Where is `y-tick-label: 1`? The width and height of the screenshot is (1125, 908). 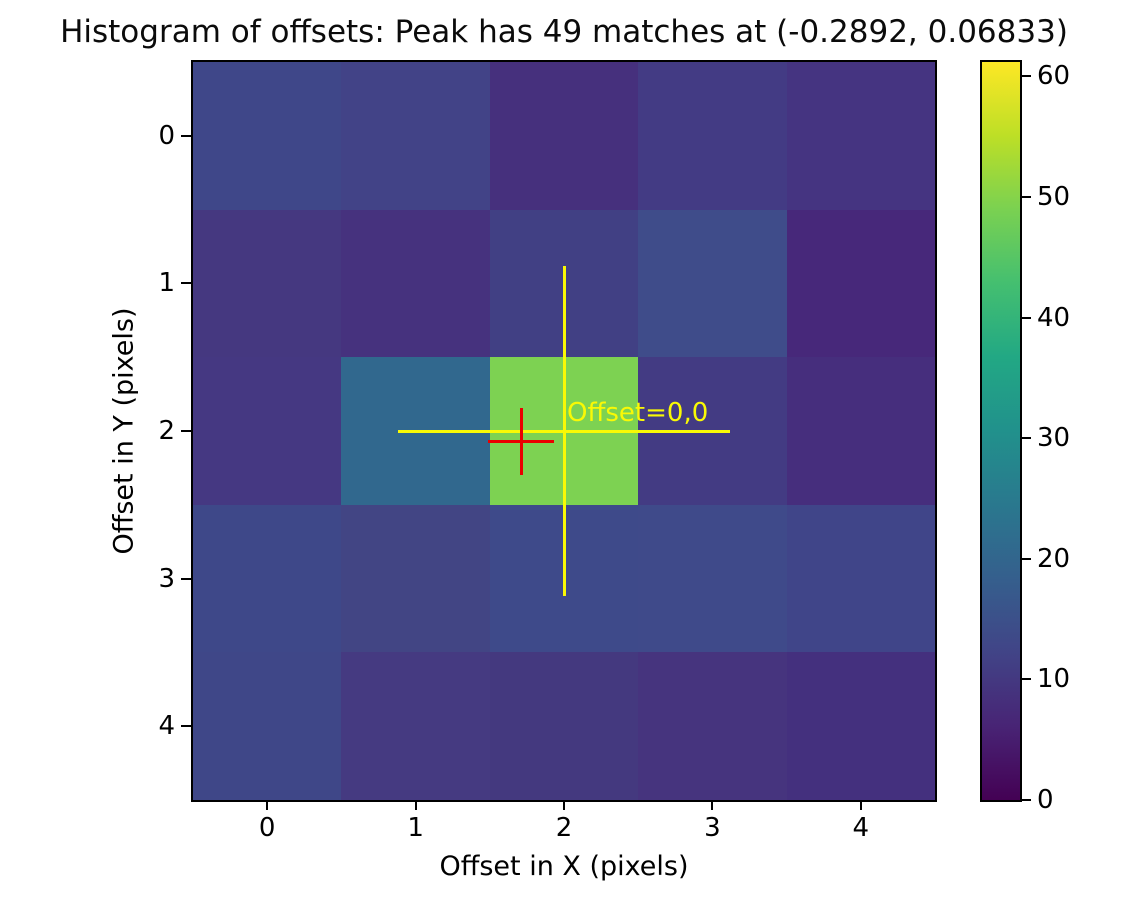 y-tick-label: 1 is located at coordinates (166, 283).